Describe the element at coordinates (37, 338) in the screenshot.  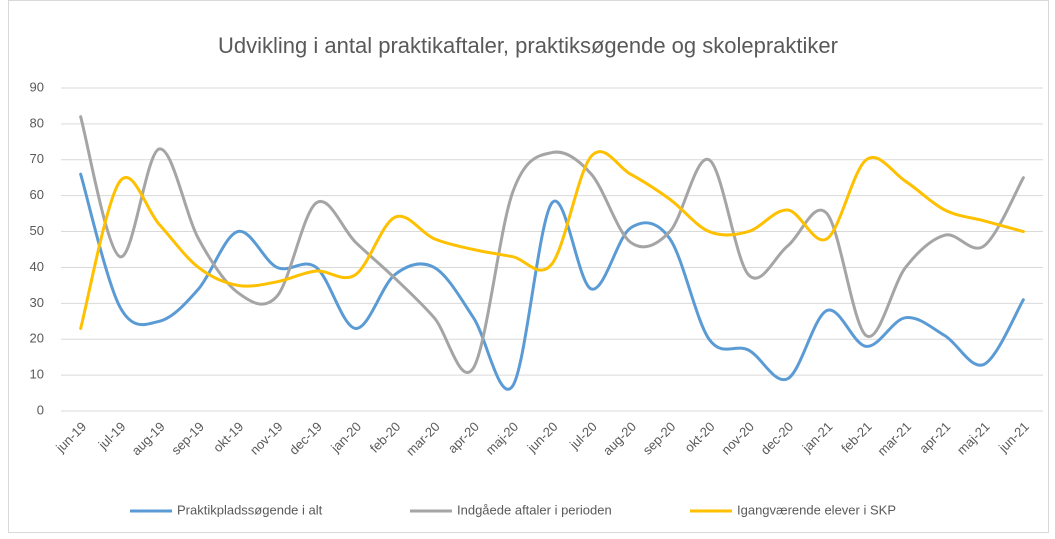
I see `y-tick-label: 20` at that location.